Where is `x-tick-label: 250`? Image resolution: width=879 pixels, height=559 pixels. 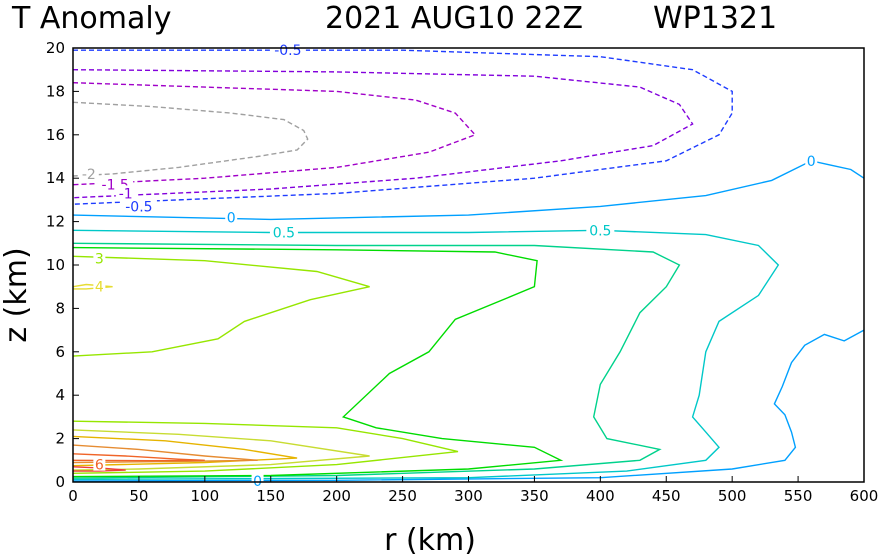
x-tick-label: 250 is located at coordinates (402, 496).